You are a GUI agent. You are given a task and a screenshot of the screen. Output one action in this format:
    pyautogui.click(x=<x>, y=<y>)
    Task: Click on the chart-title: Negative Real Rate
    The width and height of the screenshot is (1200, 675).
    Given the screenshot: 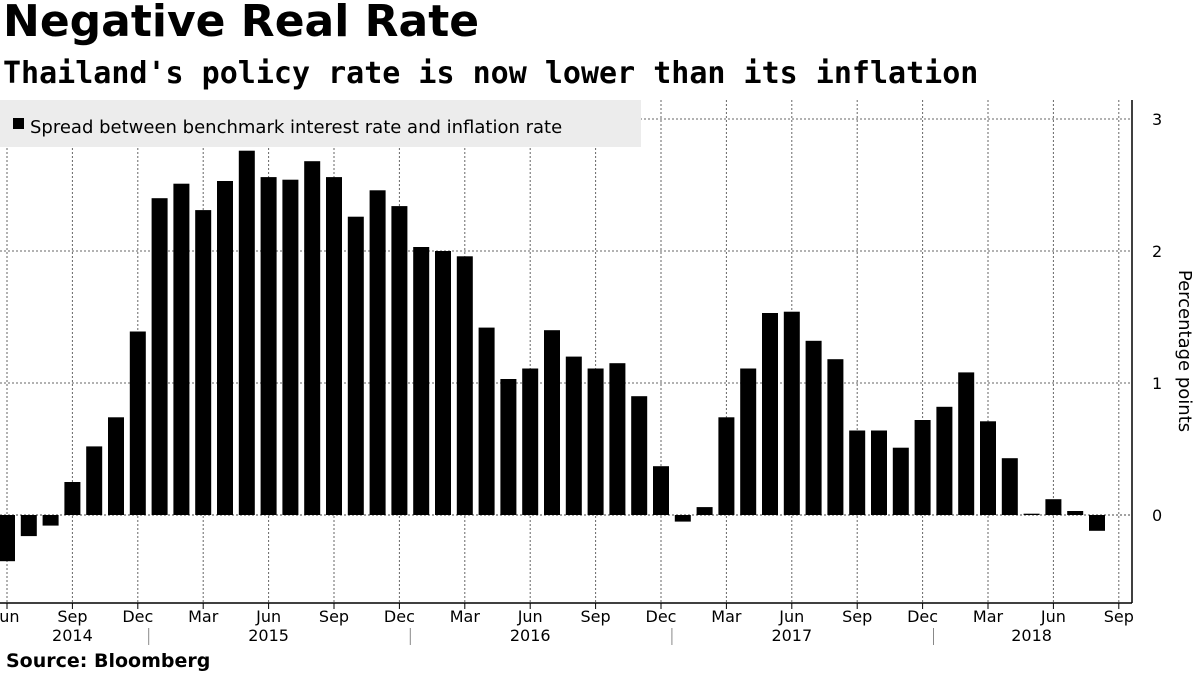 What is the action you would take?
    pyautogui.click(x=241, y=23)
    